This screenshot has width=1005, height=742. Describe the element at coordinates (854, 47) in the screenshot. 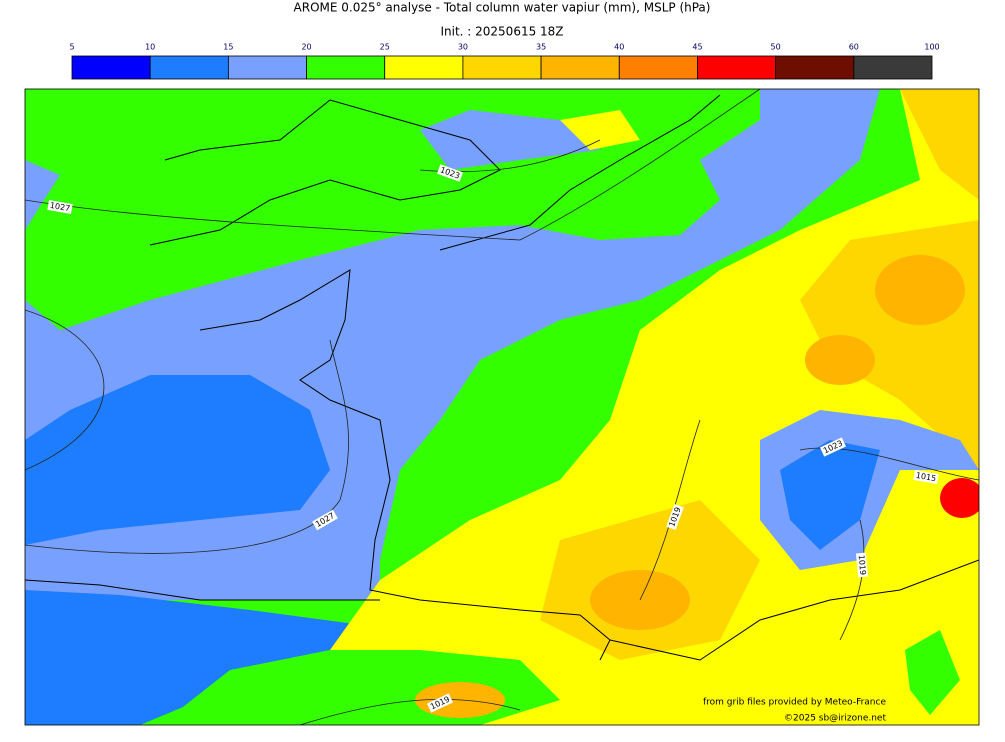

I see `colorbar-label: 60` at that location.